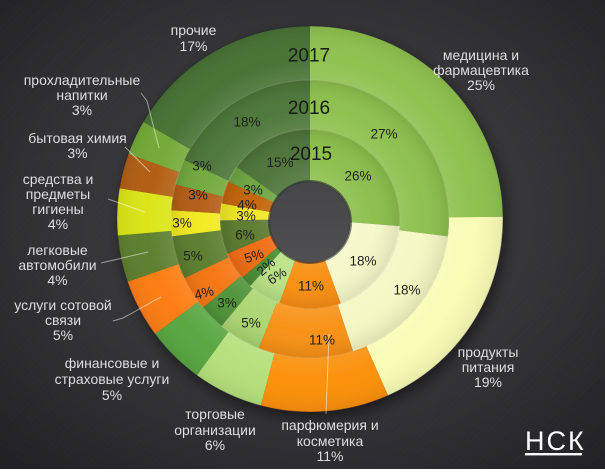 Image resolution: width=605 pixels, height=474 pixels. I want to click on svg-text: 2015, so click(311, 154).